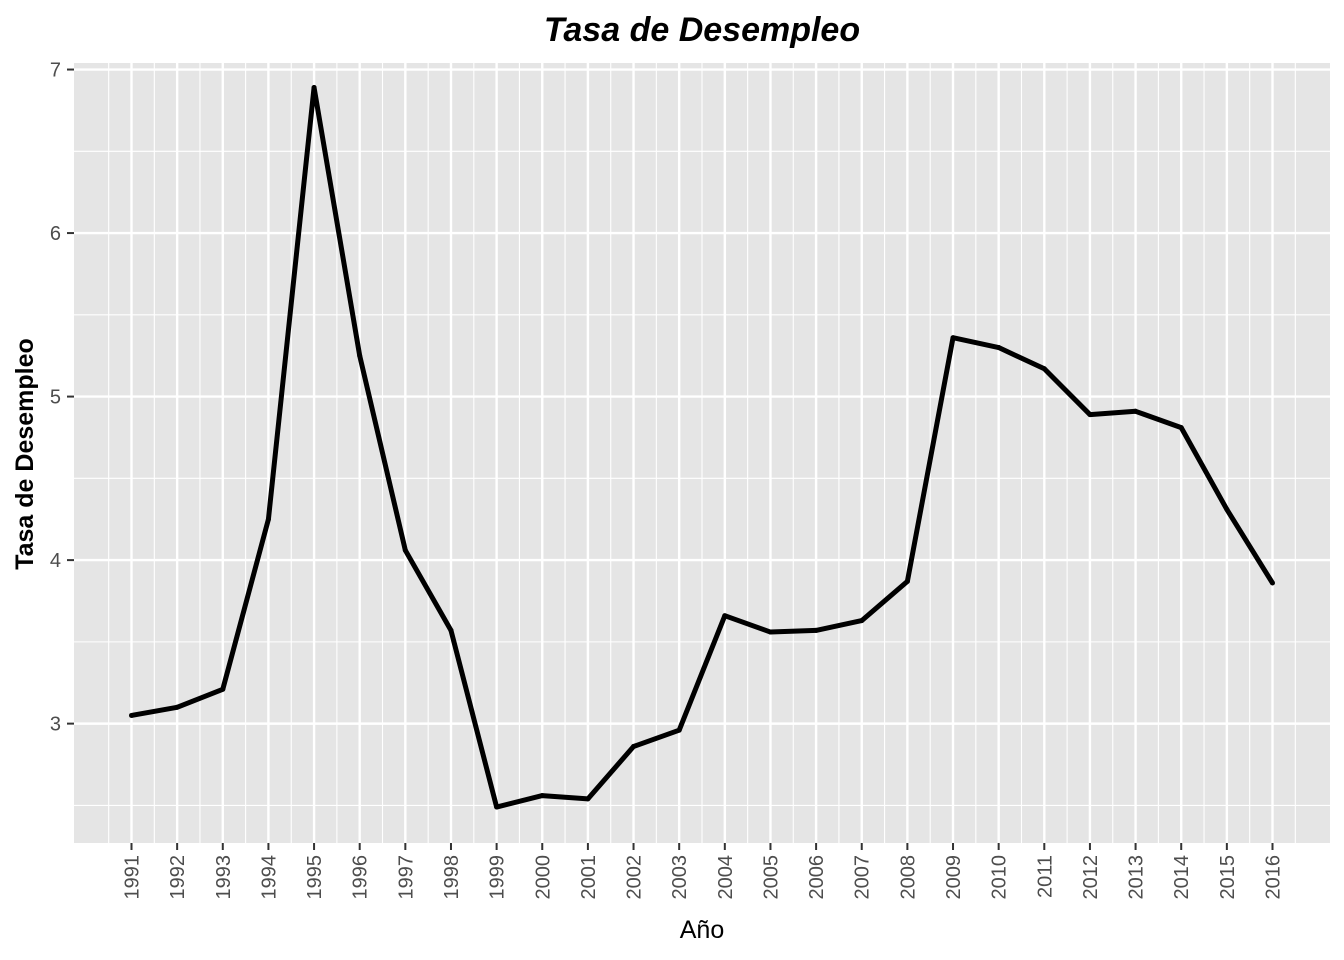 The height and width of the screenshot is (960, 1344). Describe the element at coordinates (361, 877) in the screenshot. I see `x-tick-label: 1996` at that location.